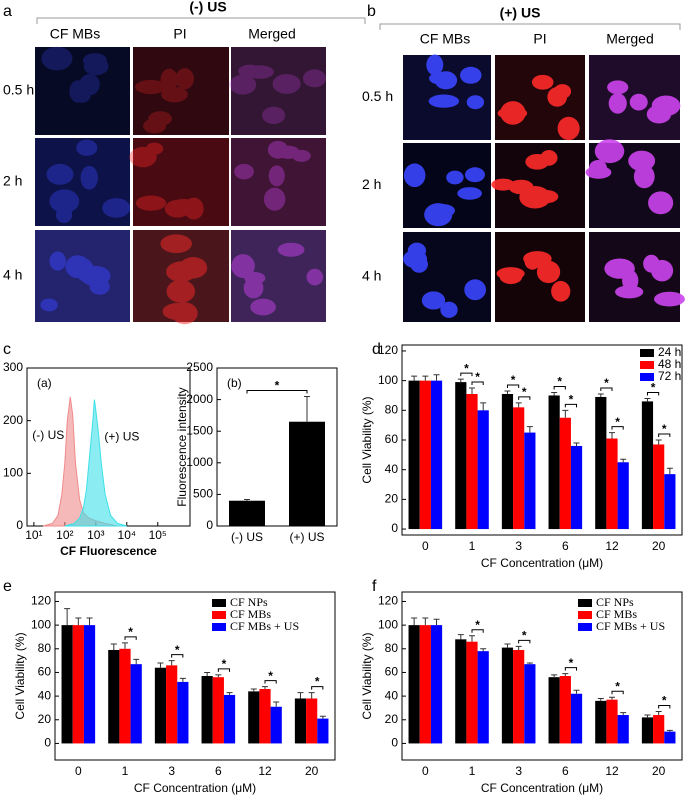 This screenshot has width=685, height=798. What do you see at coordinates (13, 473) in the screenshot?
I see `y-tick-label: 100` at bounding box center [13, 473].